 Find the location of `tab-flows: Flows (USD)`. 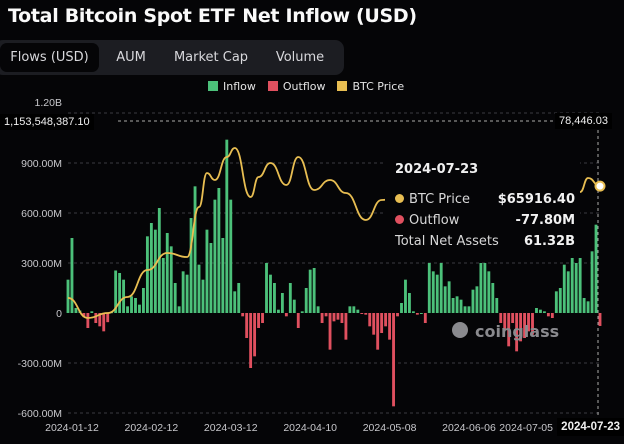

tab-flows: Flows (USD) is located at coordinates (49, 57).